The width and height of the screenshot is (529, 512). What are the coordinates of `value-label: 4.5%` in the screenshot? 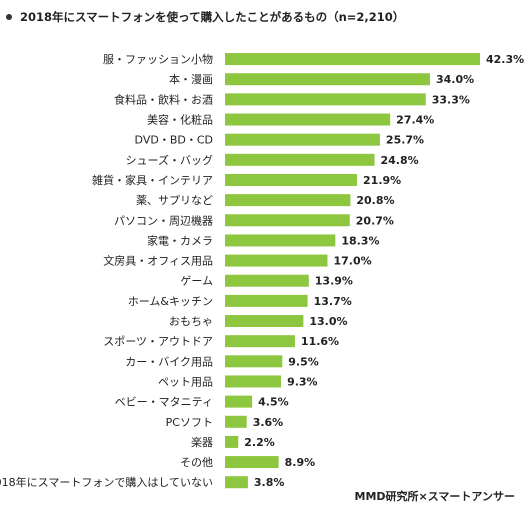 It's located at (273, 402).